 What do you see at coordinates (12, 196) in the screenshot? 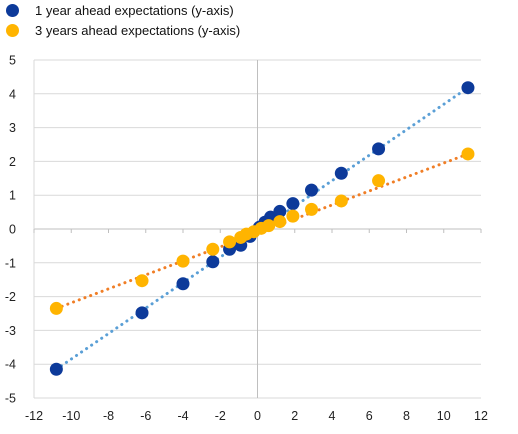
I see `y-tick-label: 1` at bounding box center [12, 196].